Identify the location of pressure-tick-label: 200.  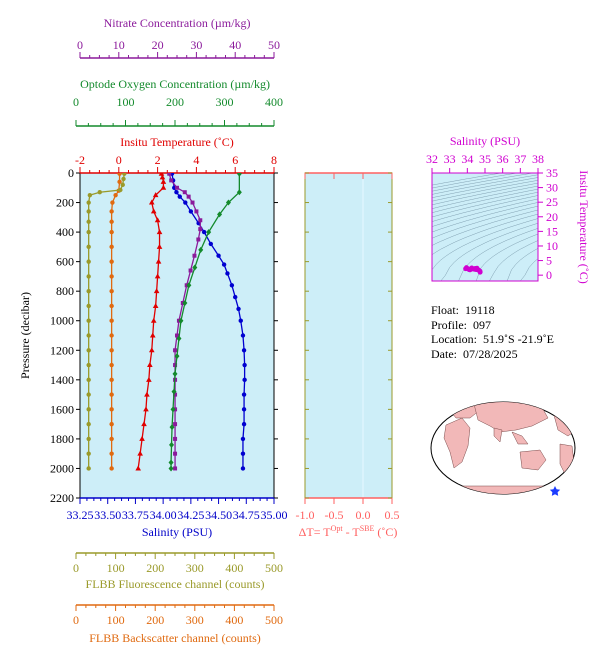
(65, 203).